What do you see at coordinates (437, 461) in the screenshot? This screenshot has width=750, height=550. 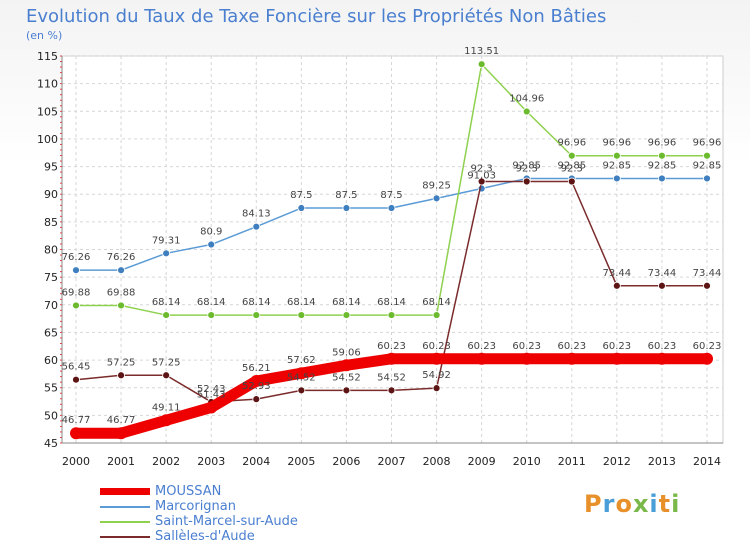 I see `x-tick-label: 2008` at bounding box center [437, 461].